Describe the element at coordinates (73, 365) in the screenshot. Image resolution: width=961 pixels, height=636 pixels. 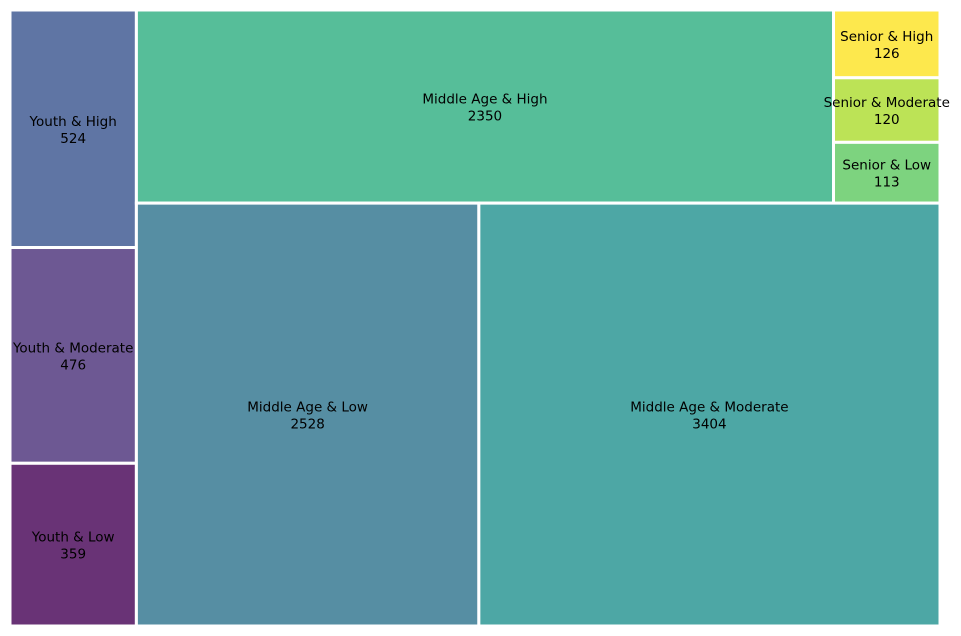
I see `tile-value-youth-and-moderate: 476` at that location.